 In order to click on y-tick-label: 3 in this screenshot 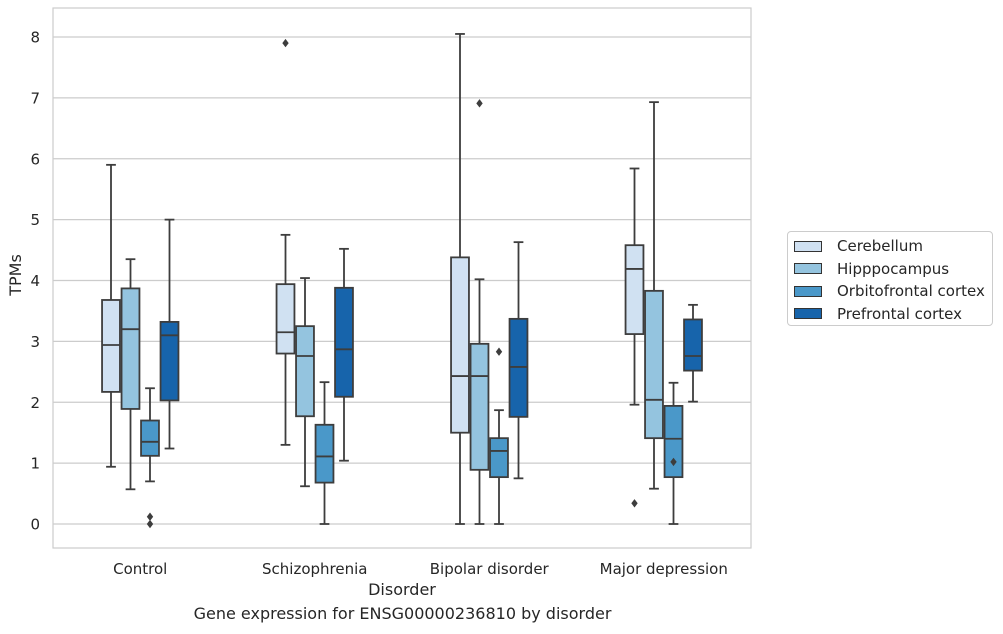, I will do `click(35, 342)`.